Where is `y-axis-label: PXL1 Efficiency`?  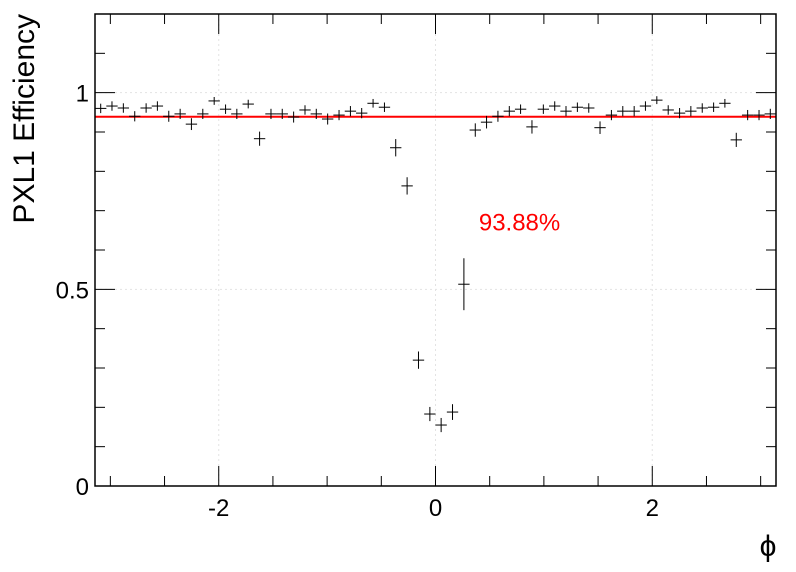 y-axis-label: PXL1 Efficiency is located at coordinates (24, 119).